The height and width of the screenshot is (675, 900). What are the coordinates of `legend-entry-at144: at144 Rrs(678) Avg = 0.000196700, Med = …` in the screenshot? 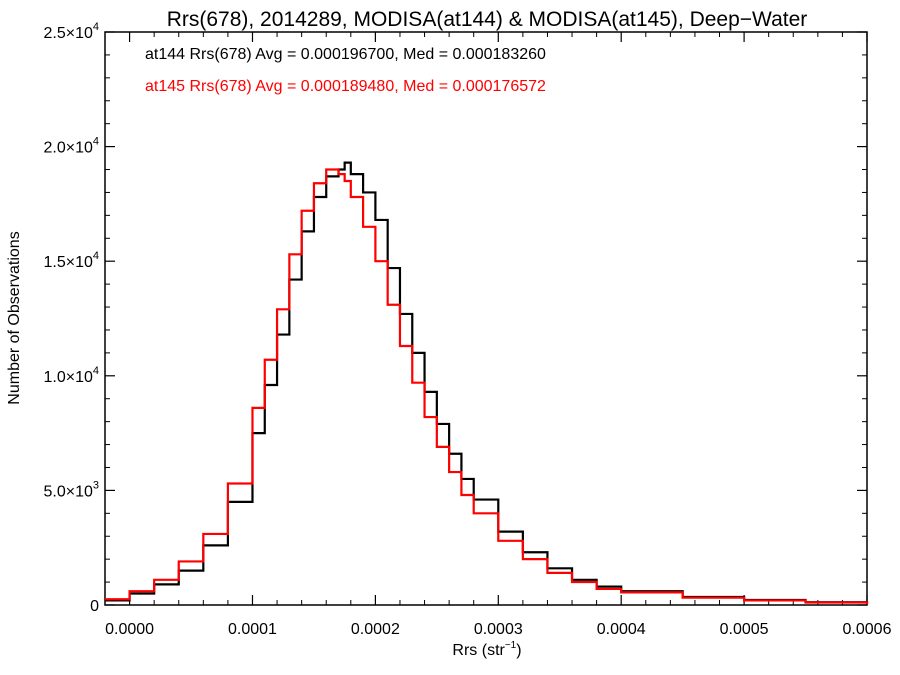 It's located at (345, 54).